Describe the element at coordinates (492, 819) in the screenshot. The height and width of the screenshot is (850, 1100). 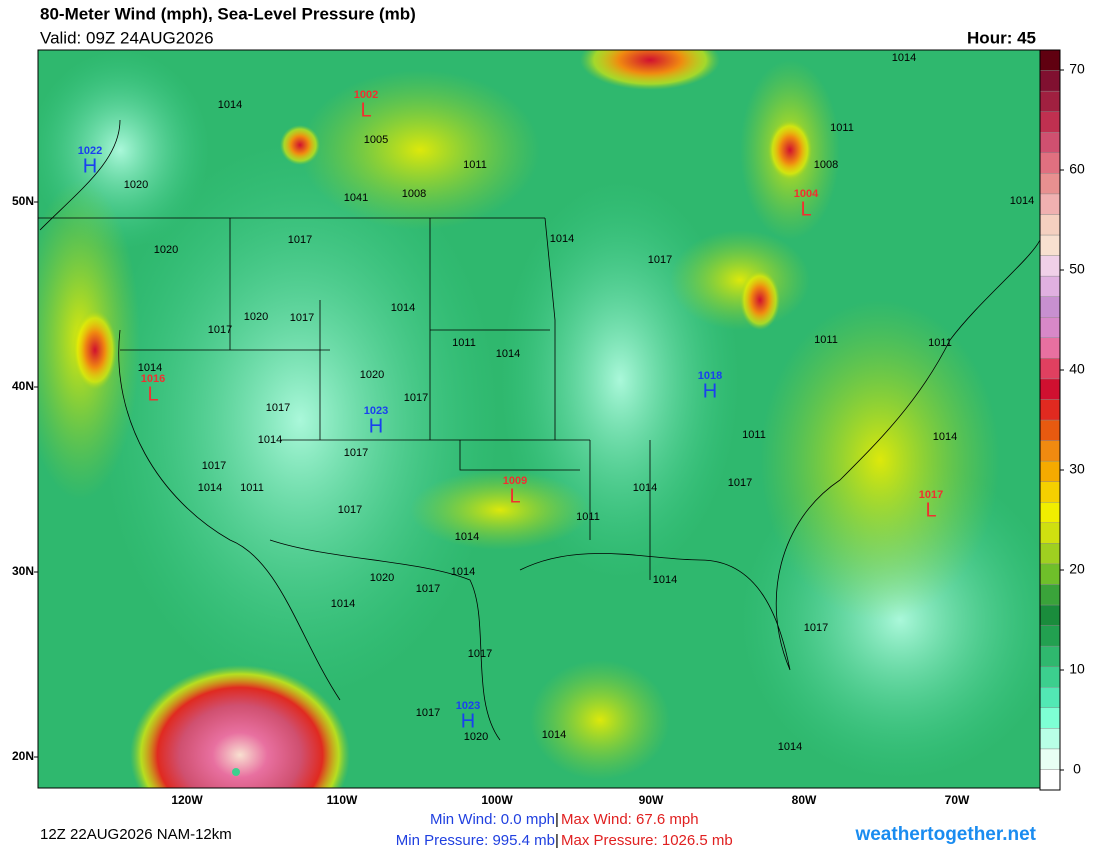
I see `min-wind: Min Wind: 0.0 mph` at that location.